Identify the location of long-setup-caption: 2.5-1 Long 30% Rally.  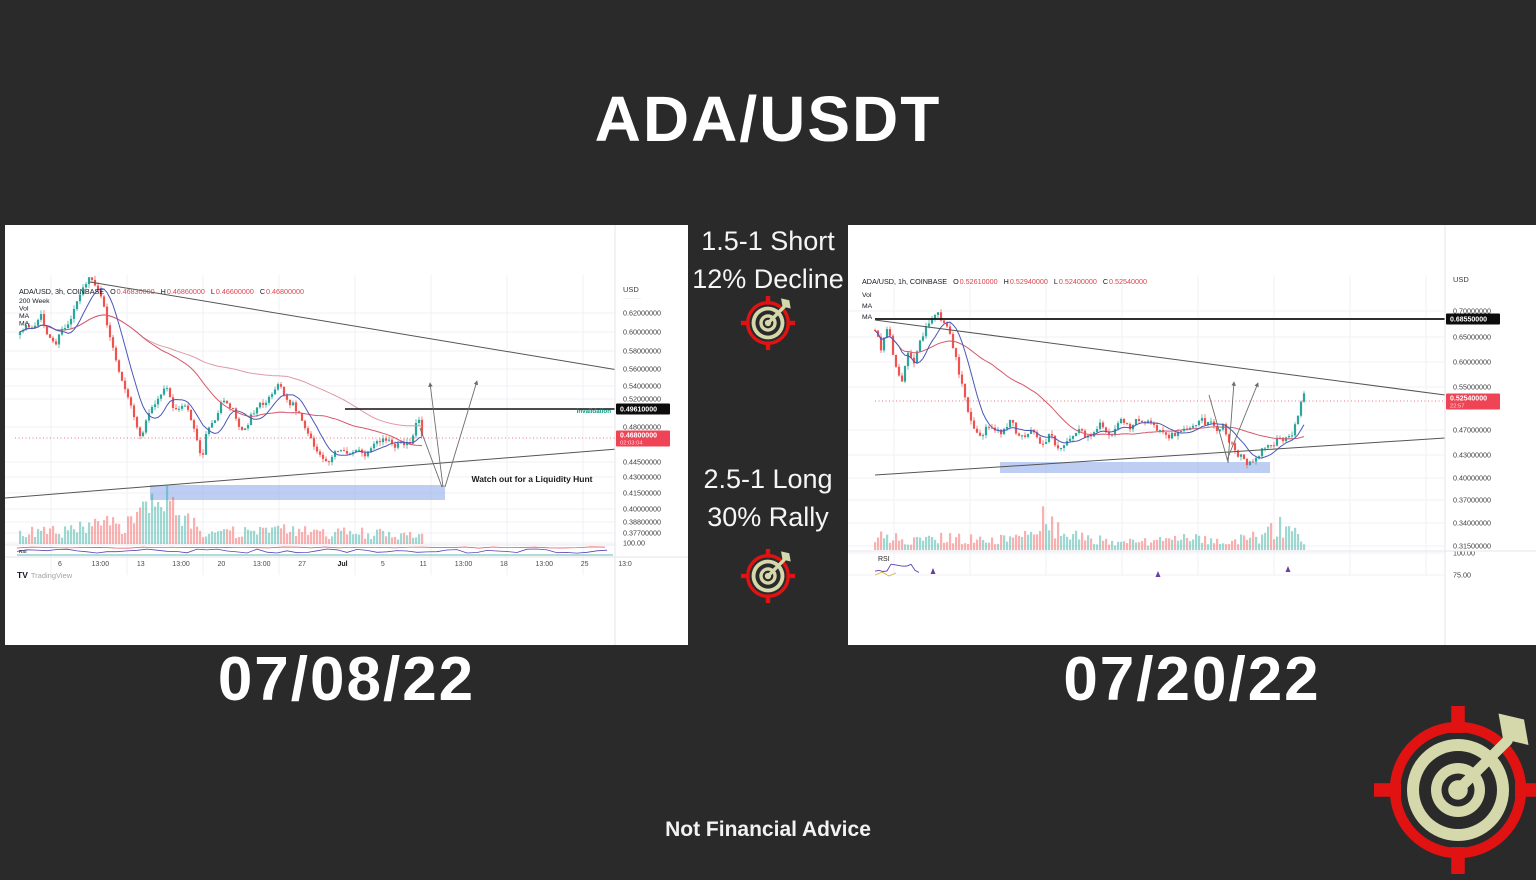
(768, 498).